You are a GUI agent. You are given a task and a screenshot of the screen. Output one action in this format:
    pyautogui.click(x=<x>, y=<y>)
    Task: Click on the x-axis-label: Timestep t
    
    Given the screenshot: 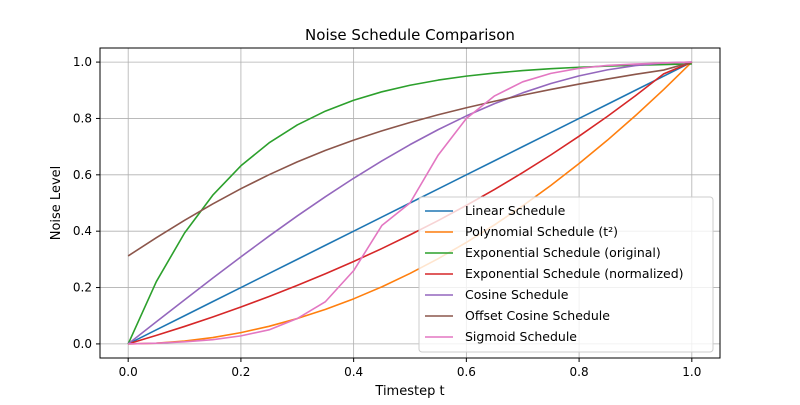 What is the action you would take?
    pyautogui.click(x=409, y=391)
    